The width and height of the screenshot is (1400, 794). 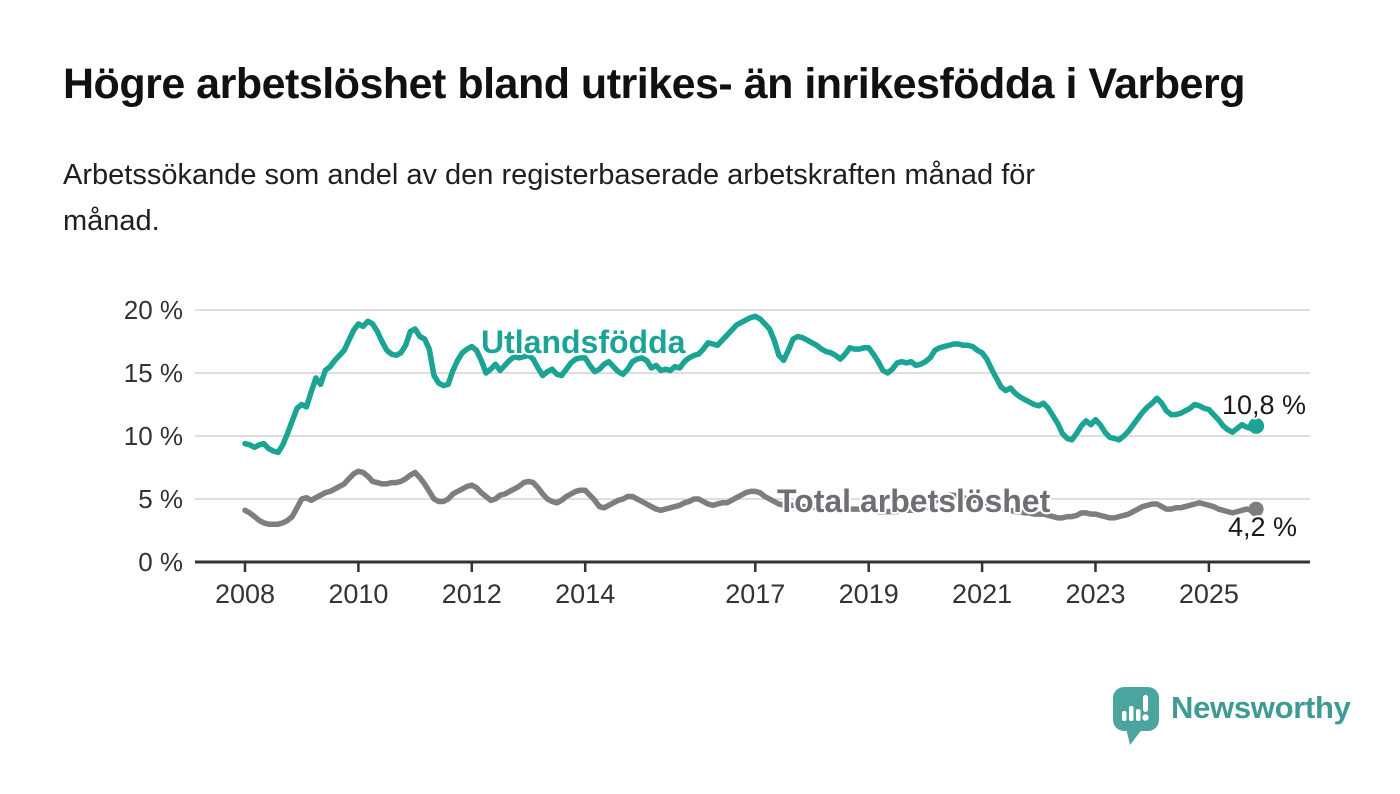 I want to click on end-dot-utlandsfodda, so click(x=1256, y=425).